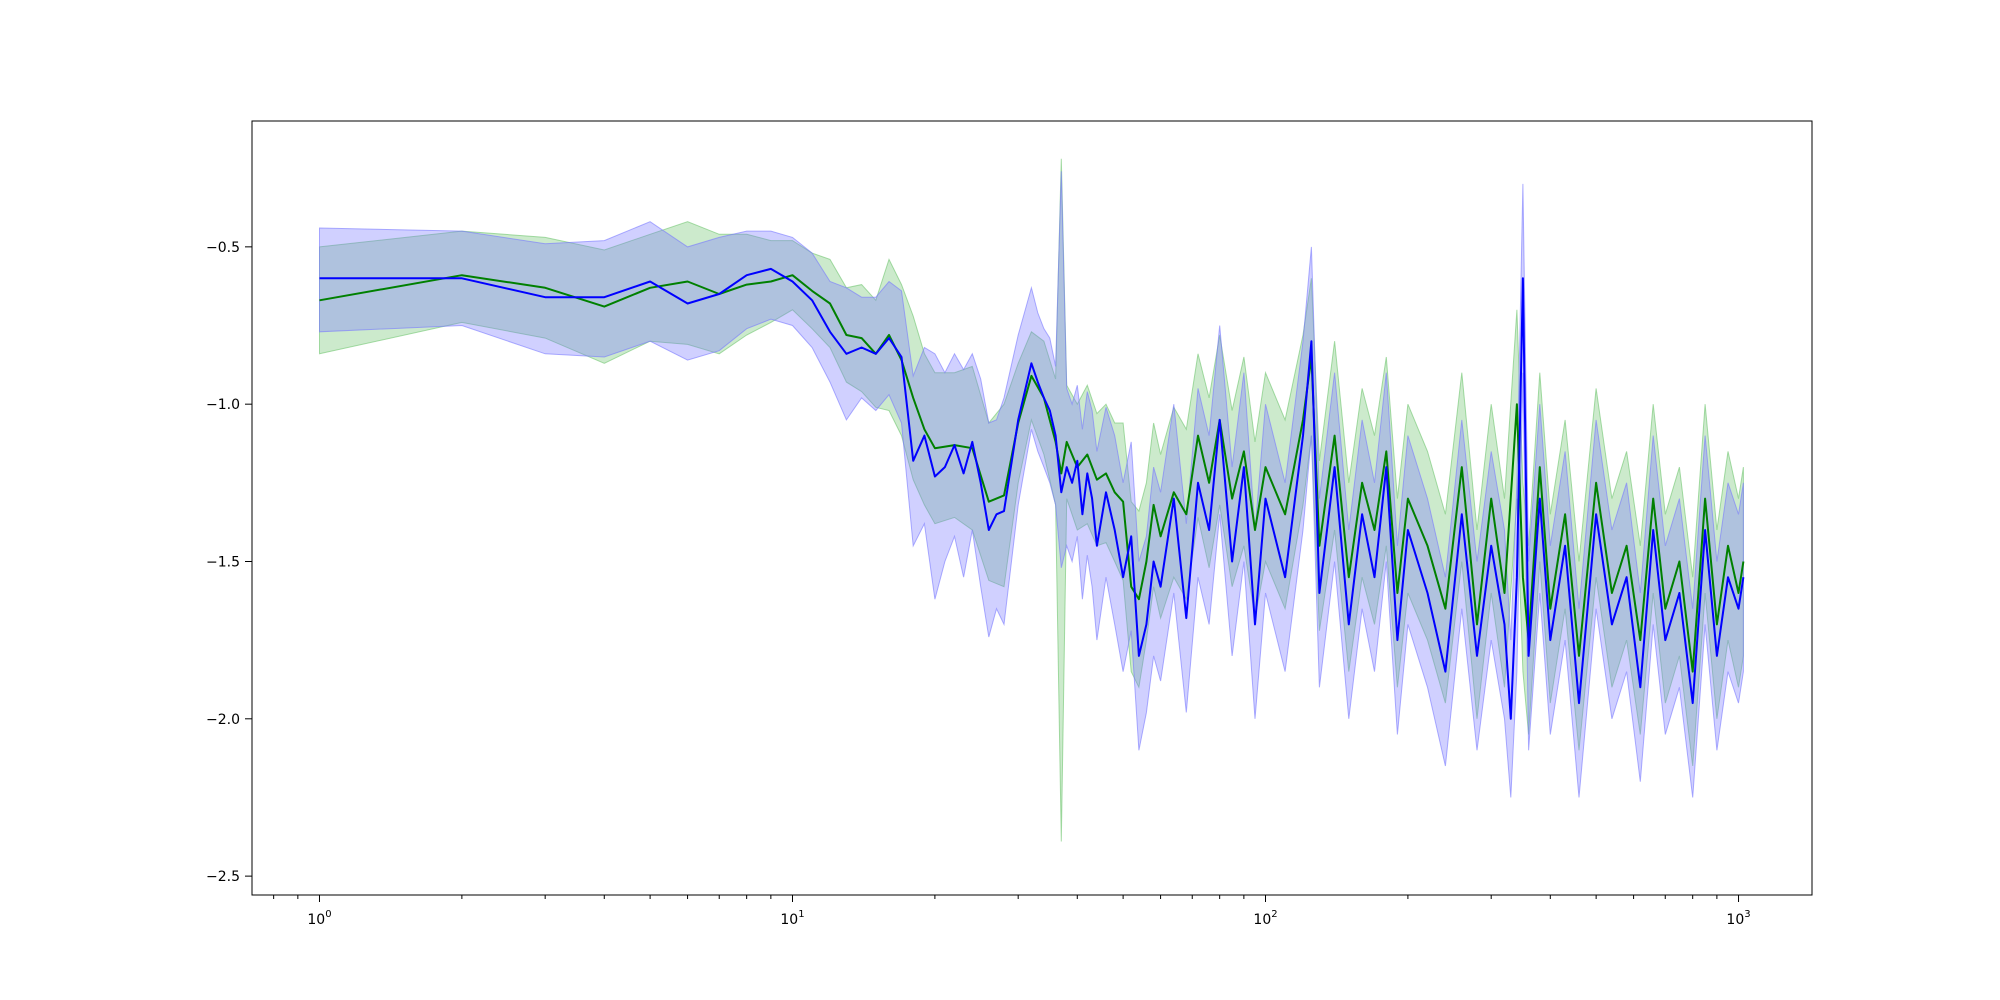 The height and width of the screenshot is (1000, 2000). I want to click on y-axis: −0.5 −1.0 −1.5 −2.0 −2.5, so click(229, 562).